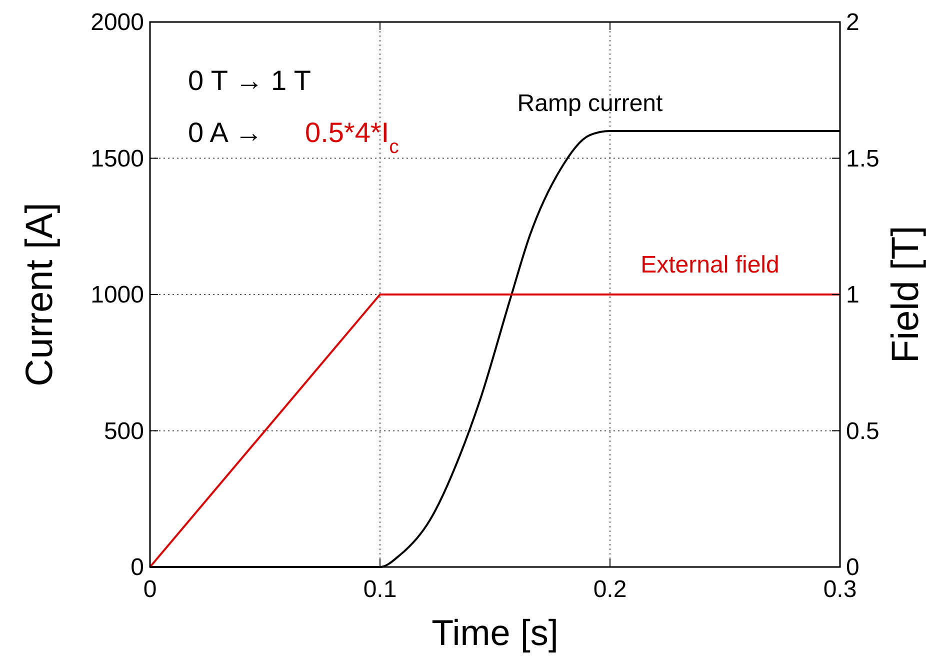 This screenshot has width=926, height=665. What do you see at coordinates (117, 295) in the screenshot?
I see `y-tick-label: 1000` at bounding box center [117, 295].